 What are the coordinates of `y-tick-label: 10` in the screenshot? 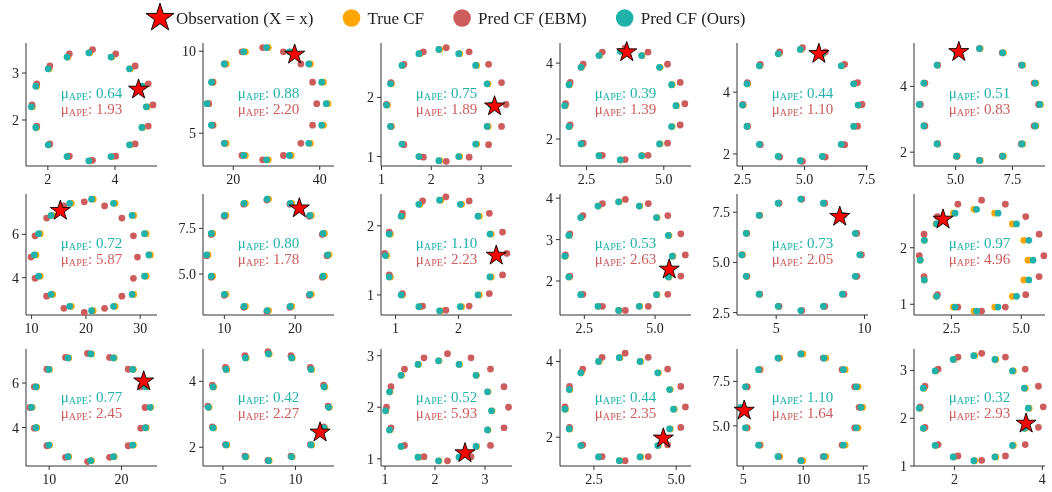 It's located at (189, 52).